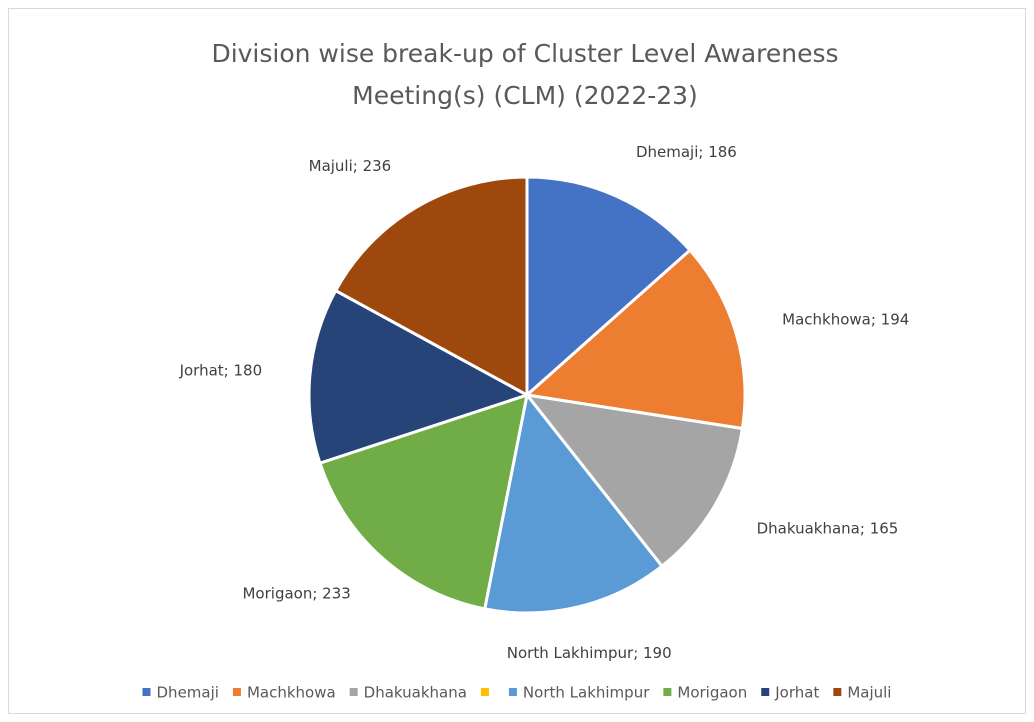  Describe the element at coordinates (221, 370) in the screenshot. I see `data-label: Jorhat; 180` at that location.